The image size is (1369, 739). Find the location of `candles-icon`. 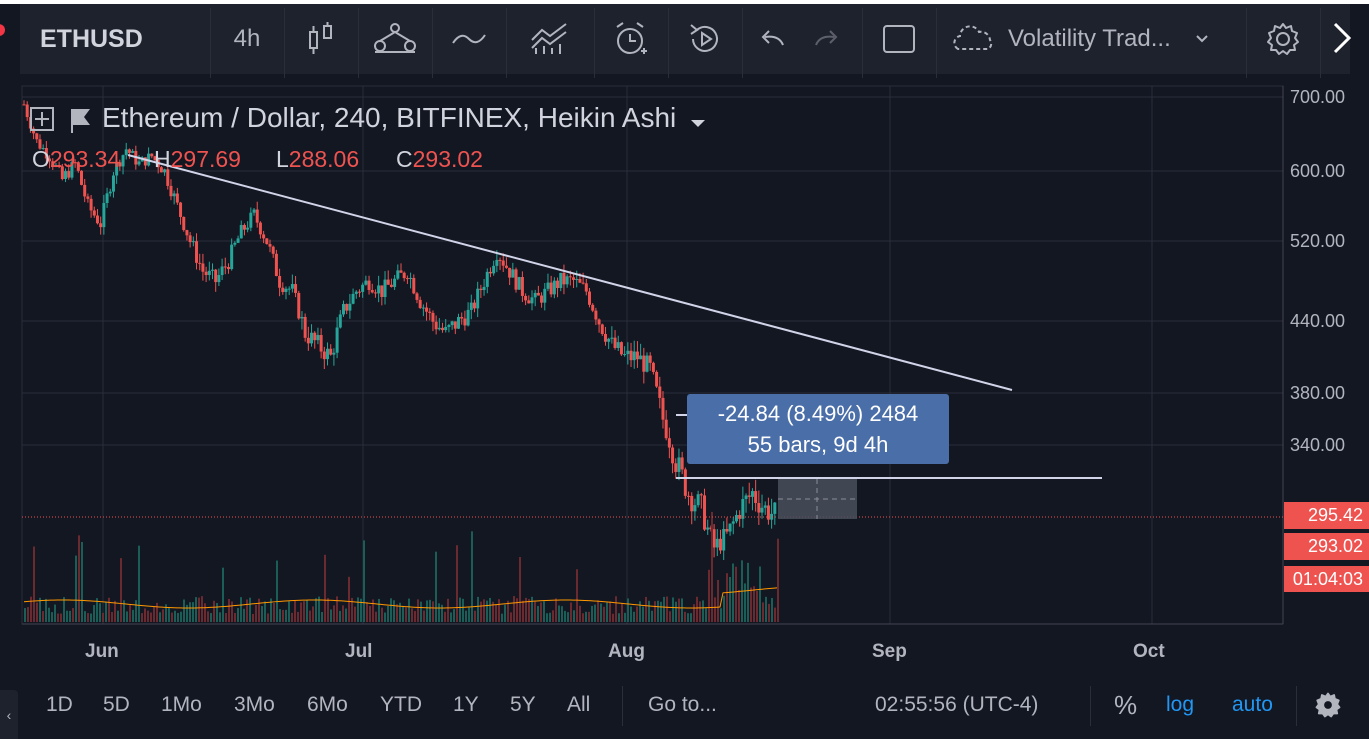

candles-icon is located at coordinates (321, 39).